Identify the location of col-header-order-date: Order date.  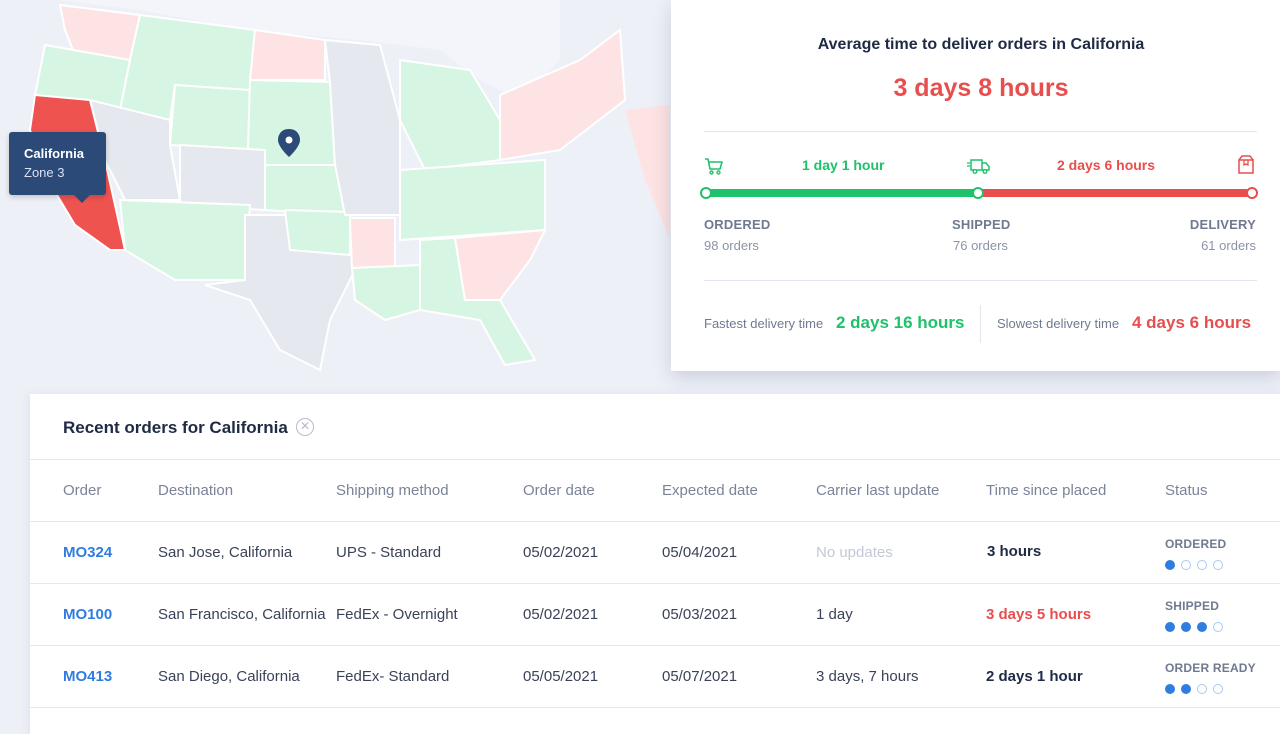
(559, 490).